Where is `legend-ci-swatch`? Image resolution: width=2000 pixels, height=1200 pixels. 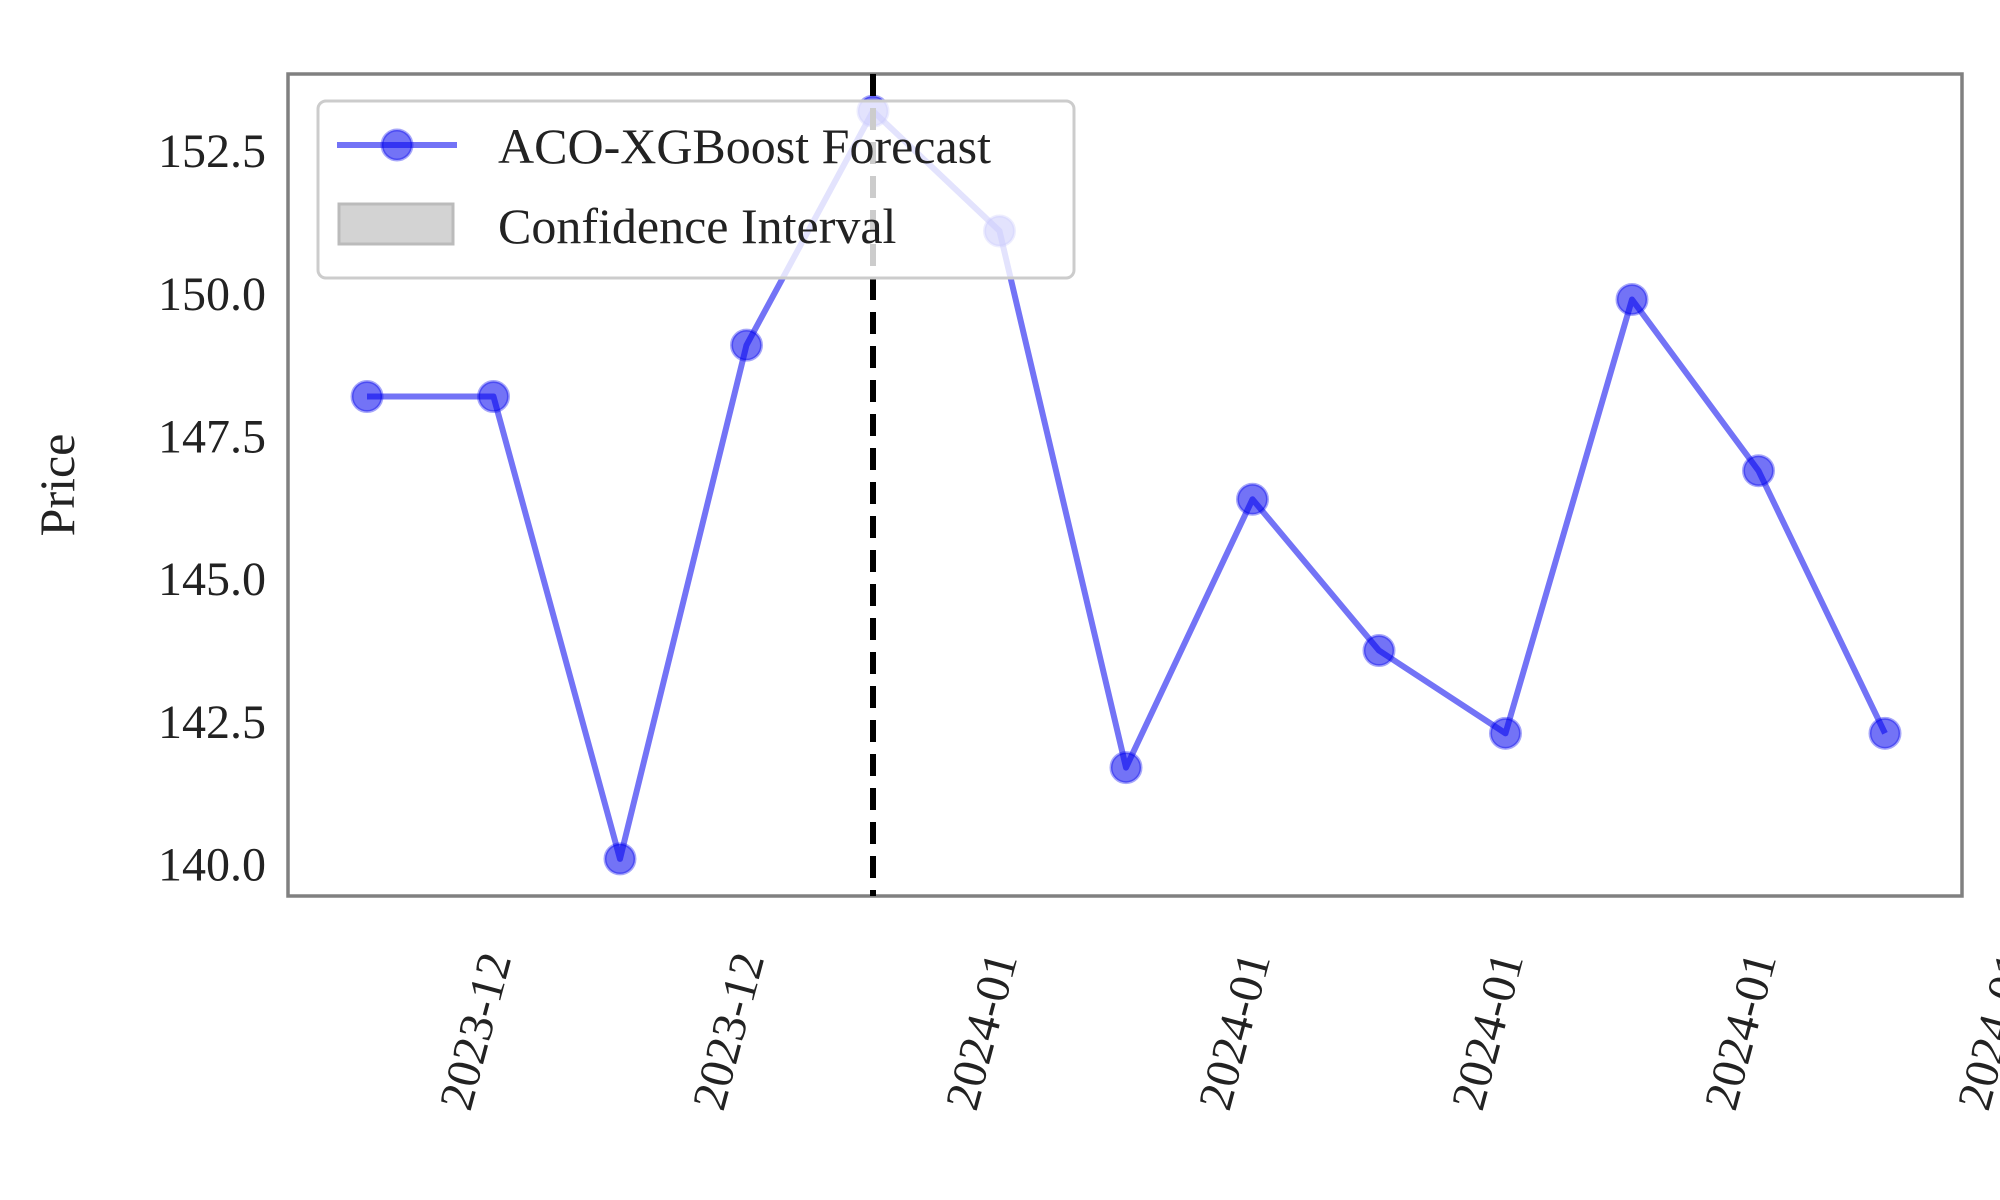
legend-ci-swatch is located at coordinates (396, 224).